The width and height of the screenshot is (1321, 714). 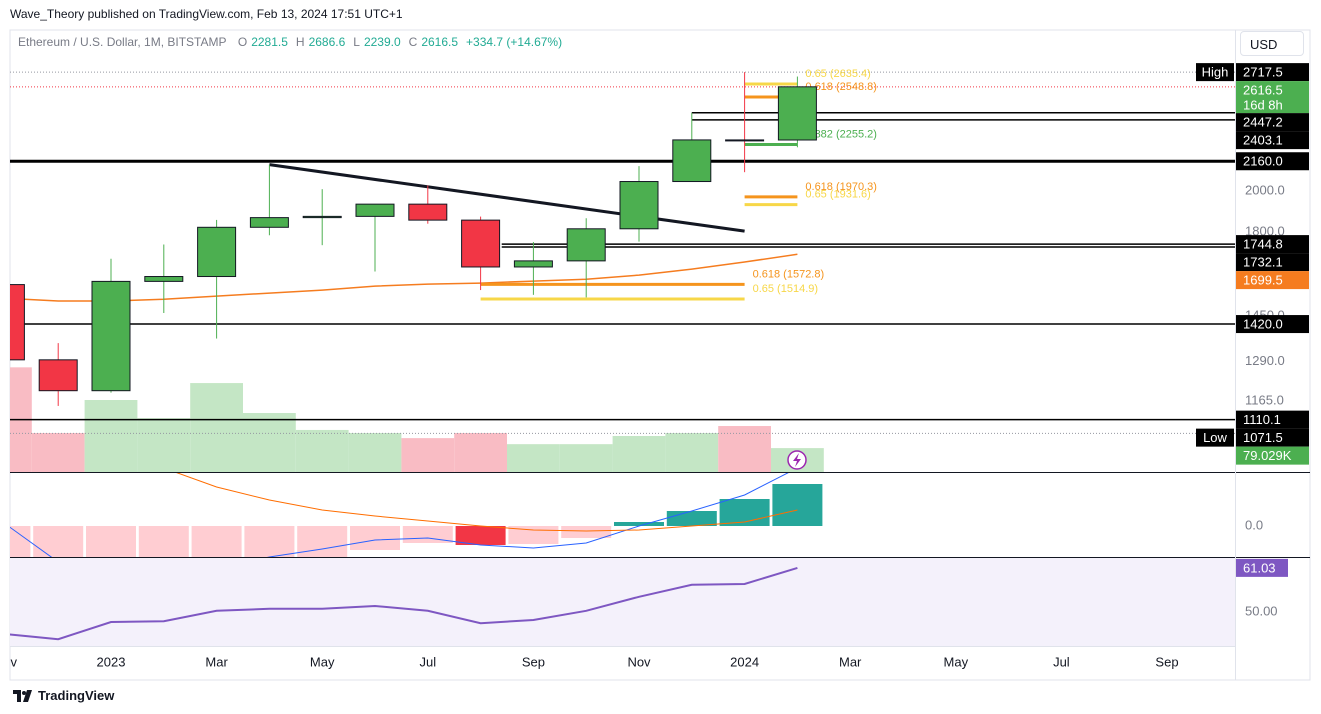 I want to click on brand-logo, so click(x=22, y=695).